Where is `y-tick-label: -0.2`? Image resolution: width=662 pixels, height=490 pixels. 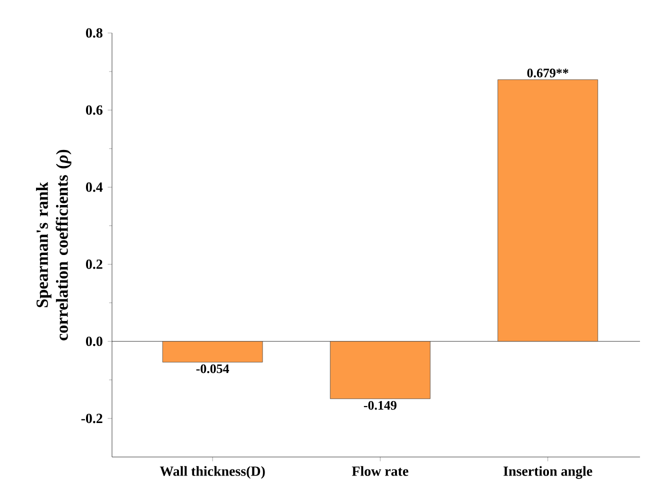
y-tick-label: -0.2 is located at coordinates (91, 419).